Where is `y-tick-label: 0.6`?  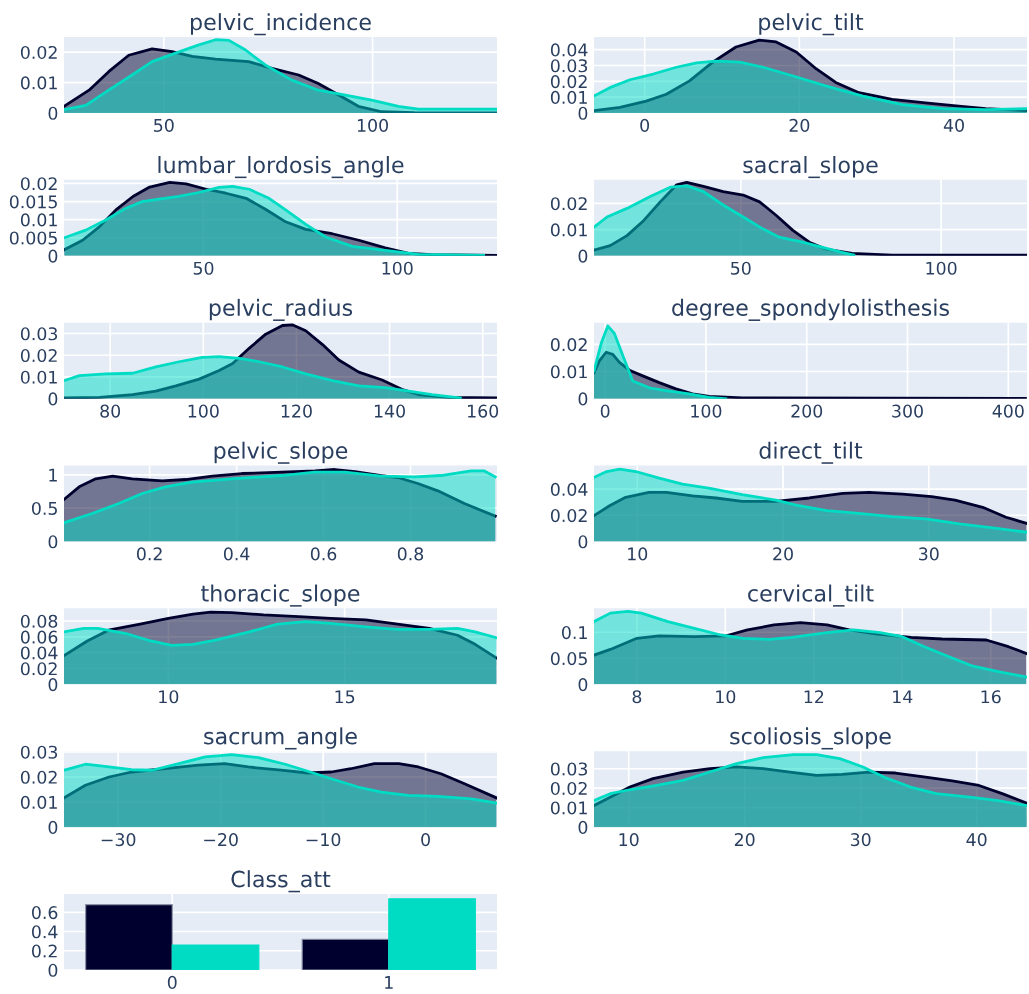 y-tick-label: 0.6 is located at coordinates (44, 913).